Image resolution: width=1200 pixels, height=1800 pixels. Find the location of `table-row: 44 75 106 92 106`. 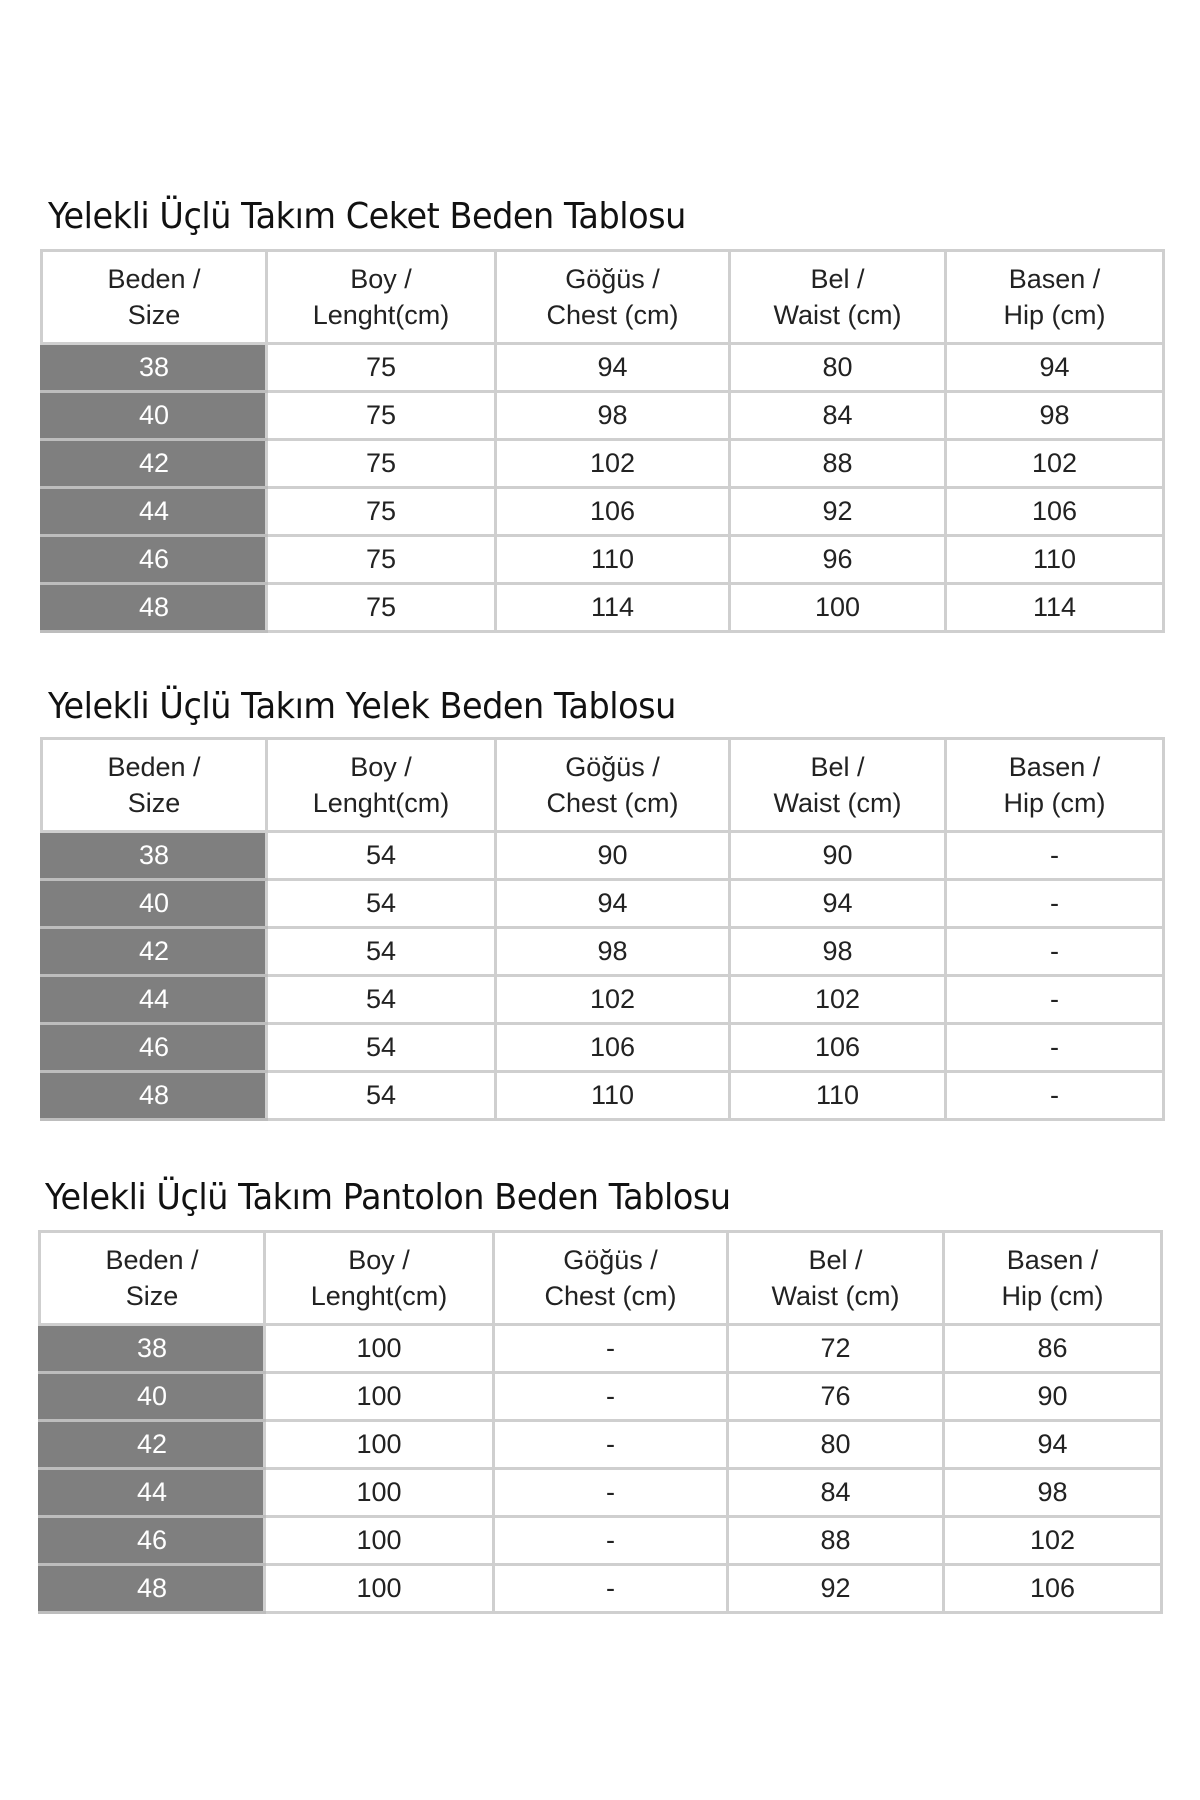

table-row: 44 75 106 92 106 is located at coordinates (602, 511).